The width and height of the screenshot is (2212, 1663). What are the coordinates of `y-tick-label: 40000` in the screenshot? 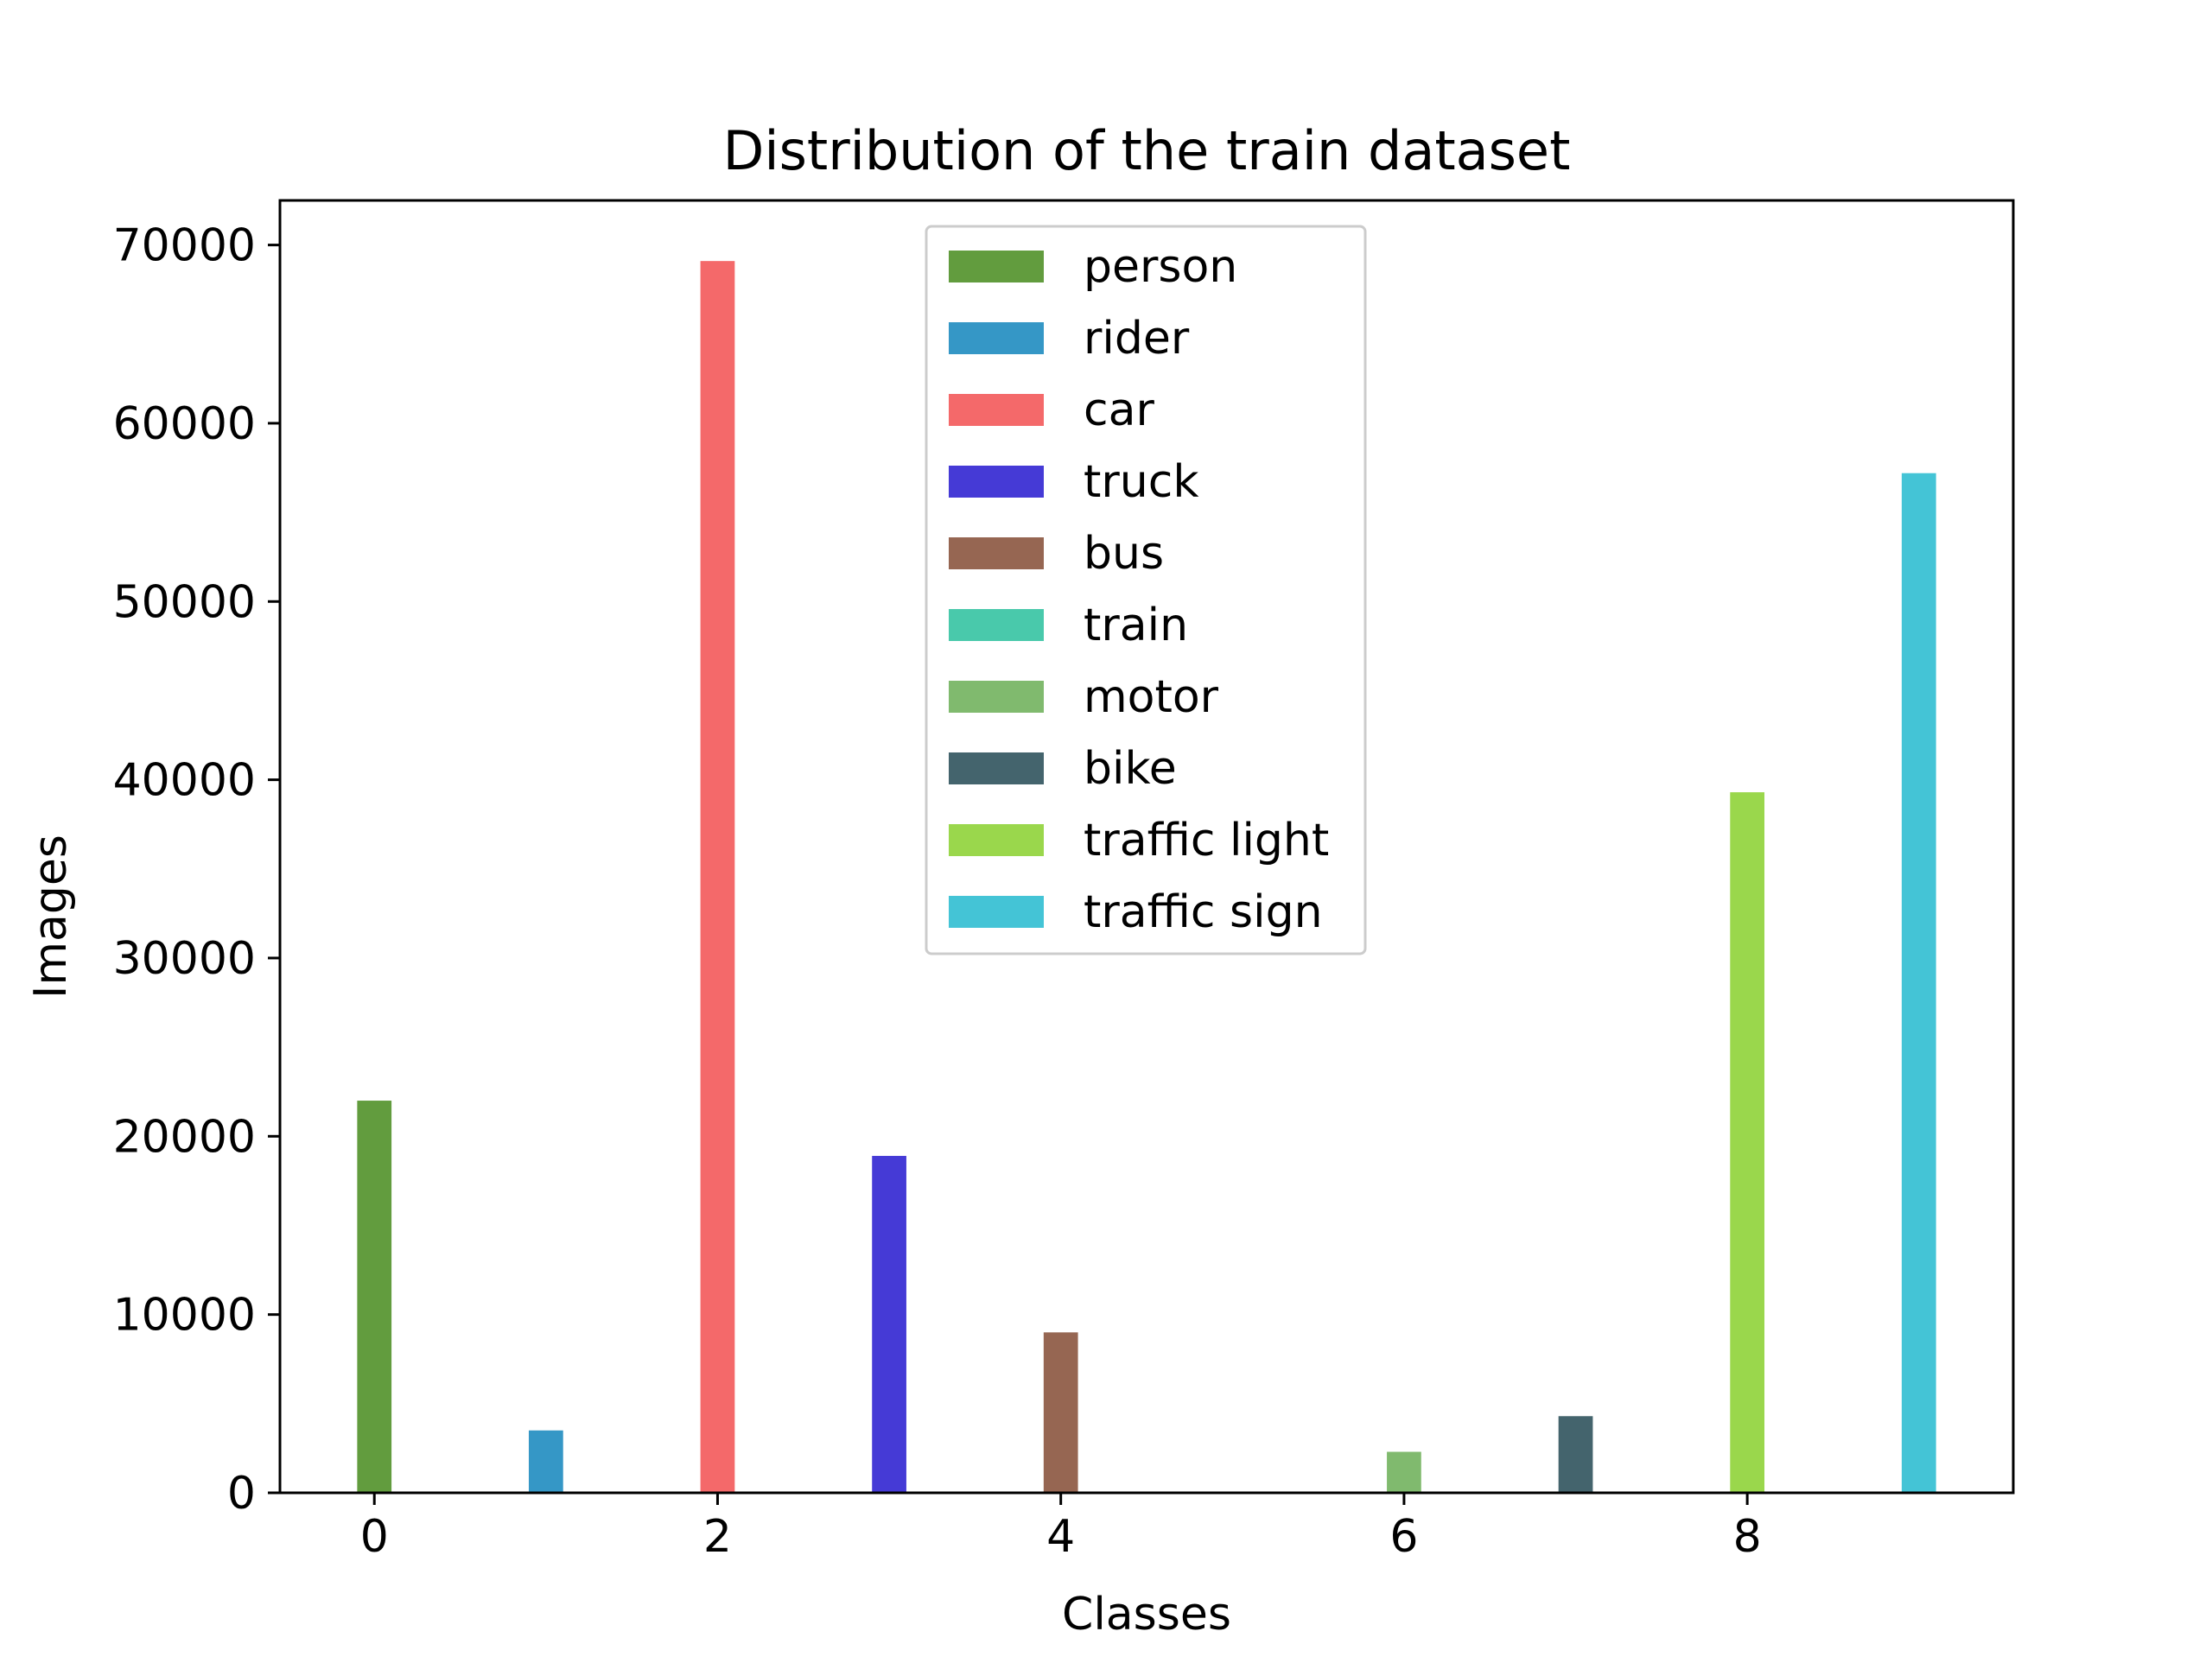 It's located at (184, 781).